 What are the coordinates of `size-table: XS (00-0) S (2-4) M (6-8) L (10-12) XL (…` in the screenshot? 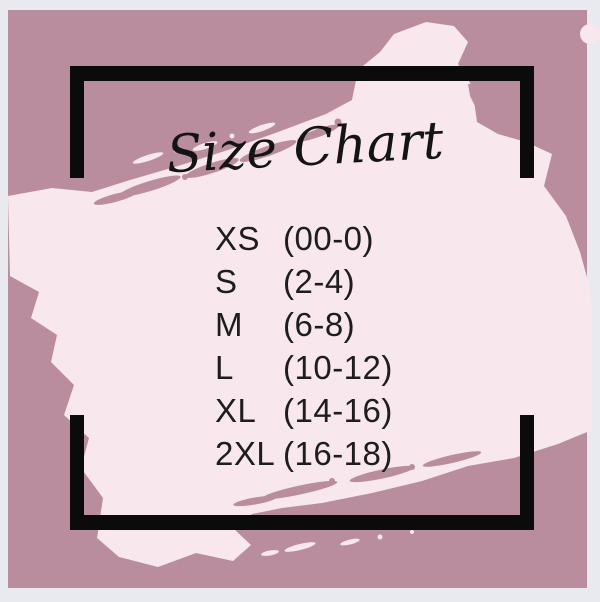 It's located at (304, 346).